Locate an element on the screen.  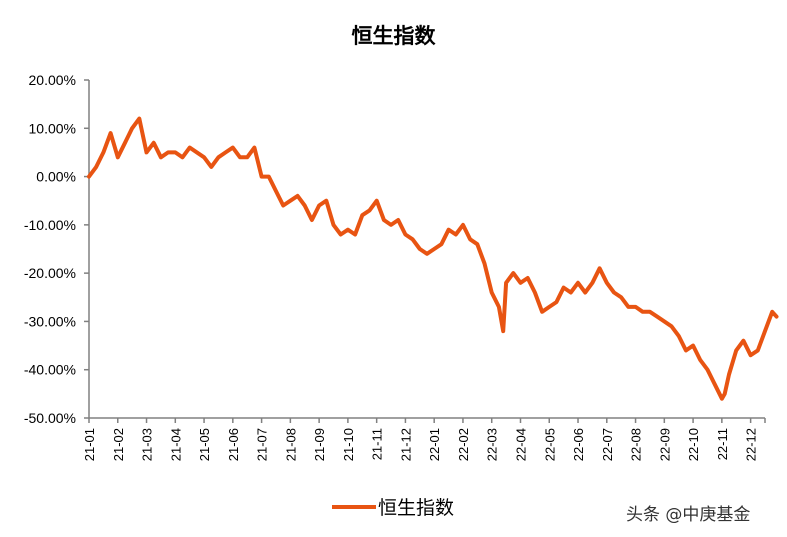
x-tick-label: 22-09 is located at coordinates (664, 444).